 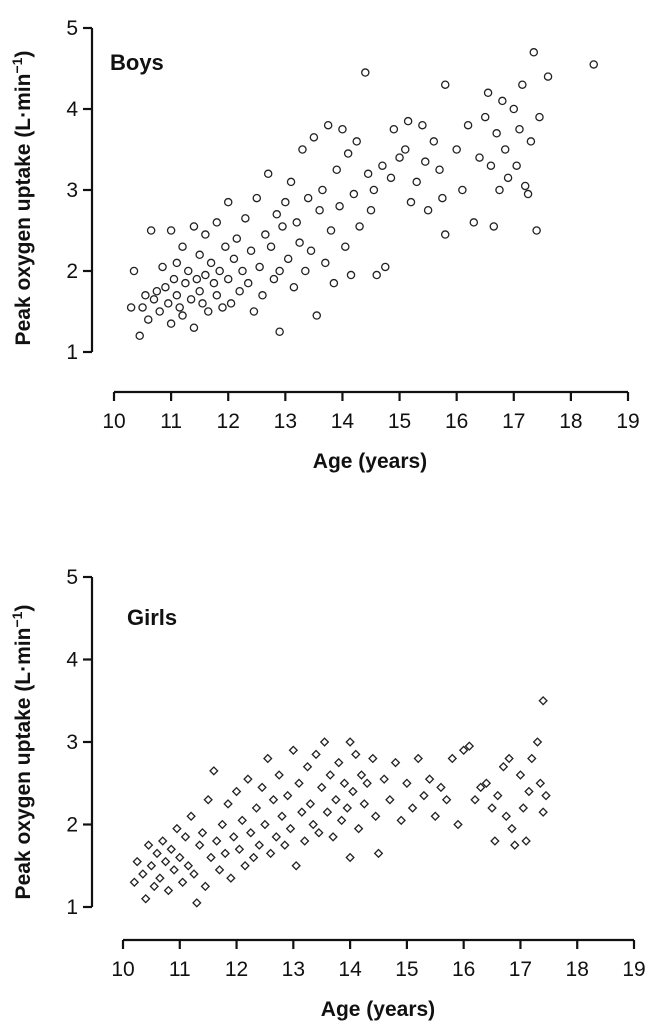 I want to click on girls-x-tick-label: 14, so click(x=350, y=969).